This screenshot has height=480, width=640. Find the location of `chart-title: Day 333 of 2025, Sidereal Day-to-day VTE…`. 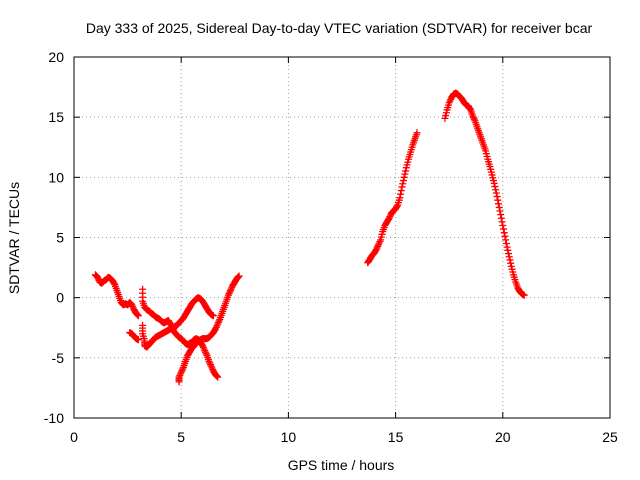

chart-title: Day 333 of 2025, Sidereal Day-to-day VTE… is located at coordinates (339, 28).